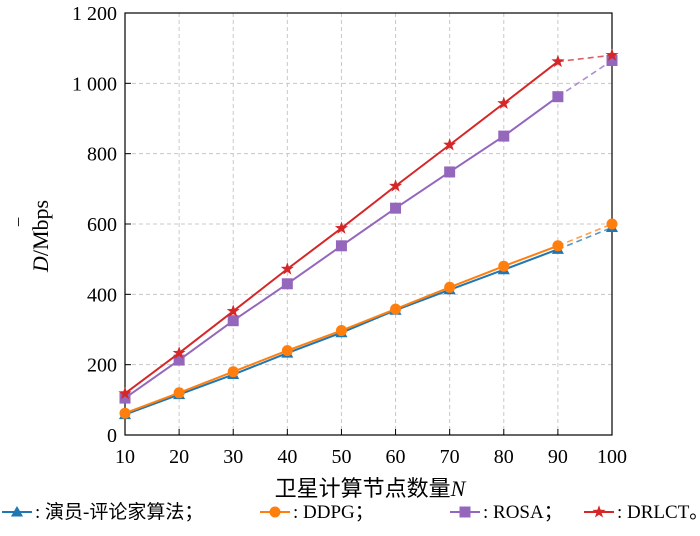 This screenshot has height=536, width=700. What do you see at coordinates (396, 457) in the screenshot?
I see `x-tick-label: 60` at bounding box center [396, 457].